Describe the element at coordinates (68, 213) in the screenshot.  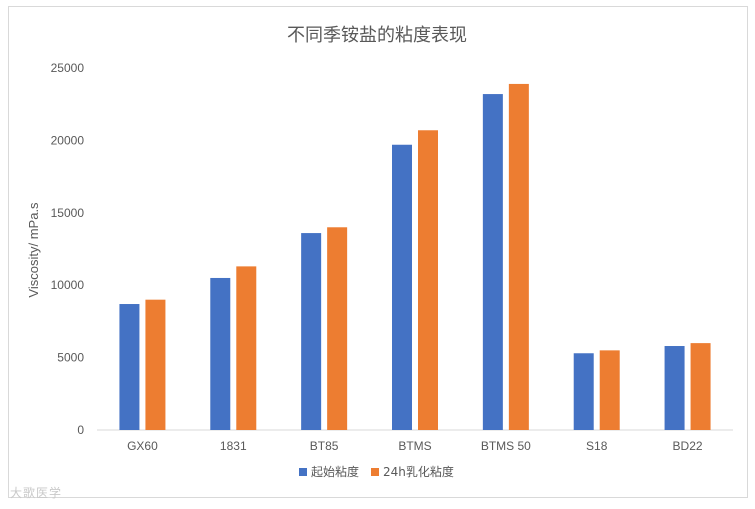
I see `y-tick-label: 15000` at that location.